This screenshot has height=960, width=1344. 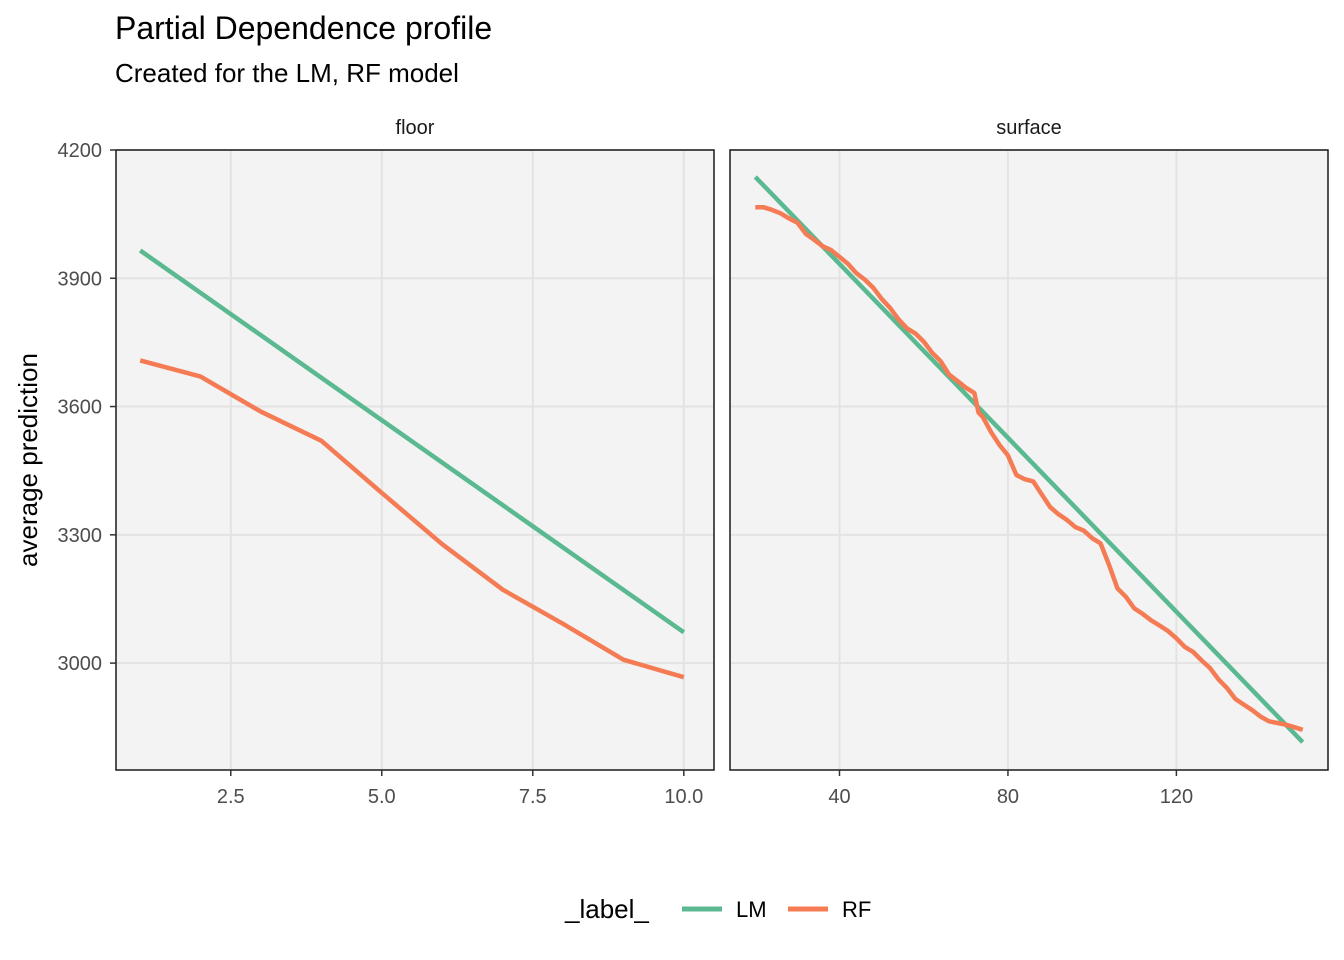 What do you see at coordinates (287, 73) in the screenshot?
I see `chart-subtitle: Created for the LM, RF model` at bounding box center [287, 73].